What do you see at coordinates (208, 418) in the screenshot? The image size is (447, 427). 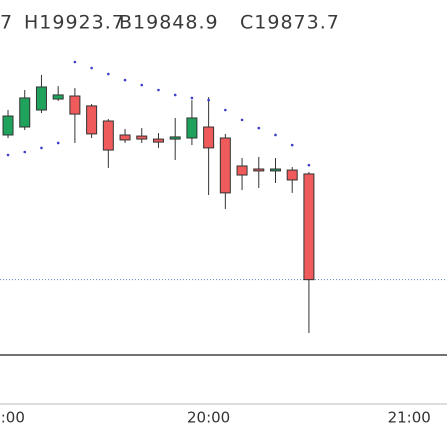 I see `x-tick-label: 20:00` at bounding box center [208, 418].